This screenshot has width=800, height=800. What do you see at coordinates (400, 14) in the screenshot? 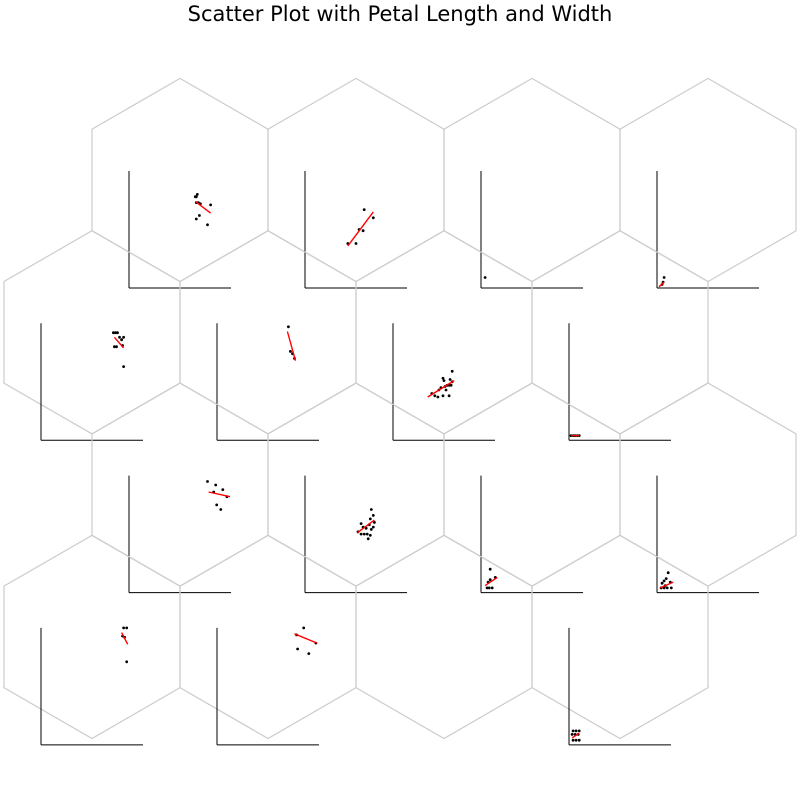
I see `chart-title: Scatter Plot with Petal Length and Width` at bounding box center [400, 14].